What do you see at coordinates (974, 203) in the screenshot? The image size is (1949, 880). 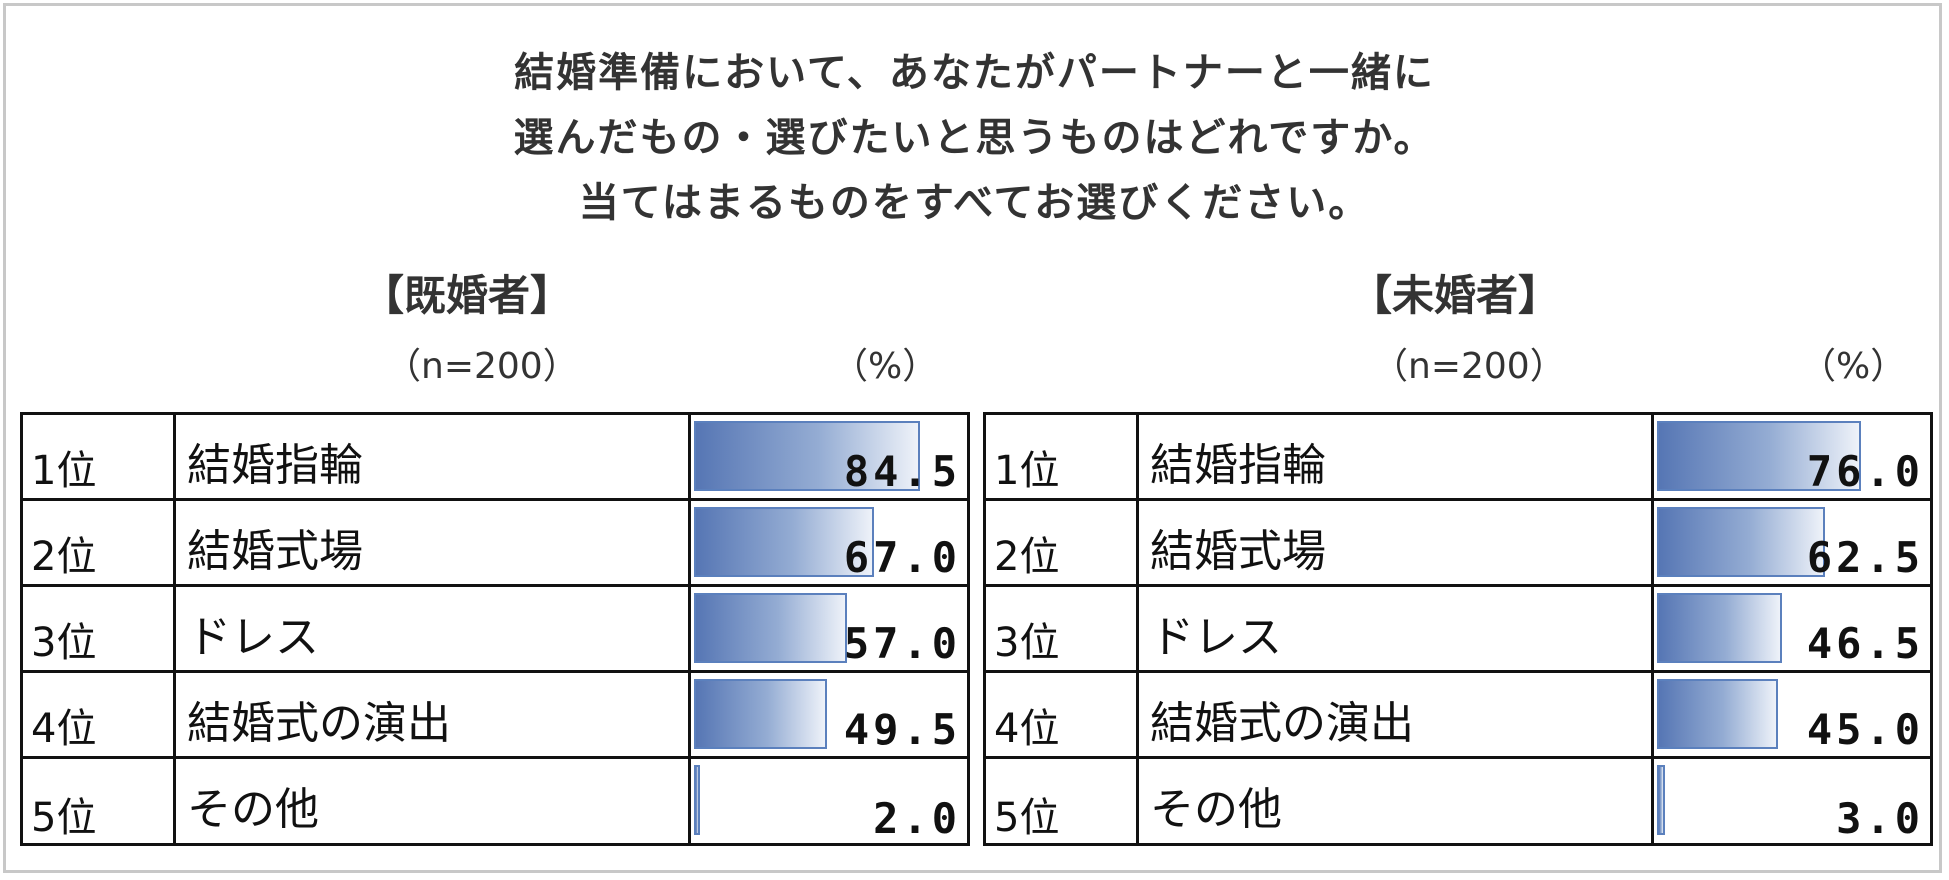 I see `title-line-3: 当てはまるものをすべてお選びください。` at bounding box center [974, 203].